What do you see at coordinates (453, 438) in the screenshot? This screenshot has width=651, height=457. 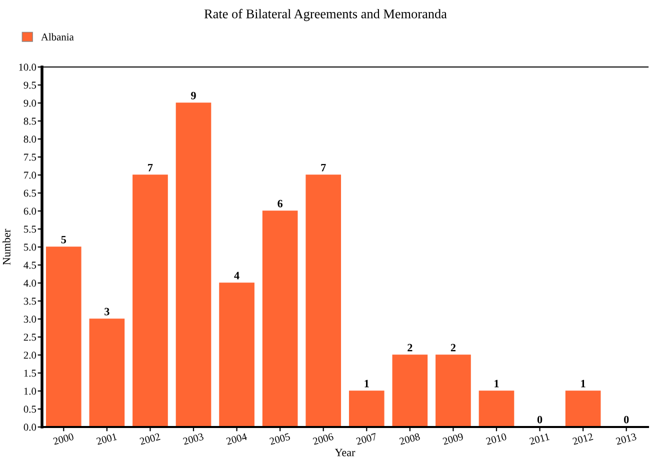 I see `x-tick-label: 2009` at bounding box center [453, 438].